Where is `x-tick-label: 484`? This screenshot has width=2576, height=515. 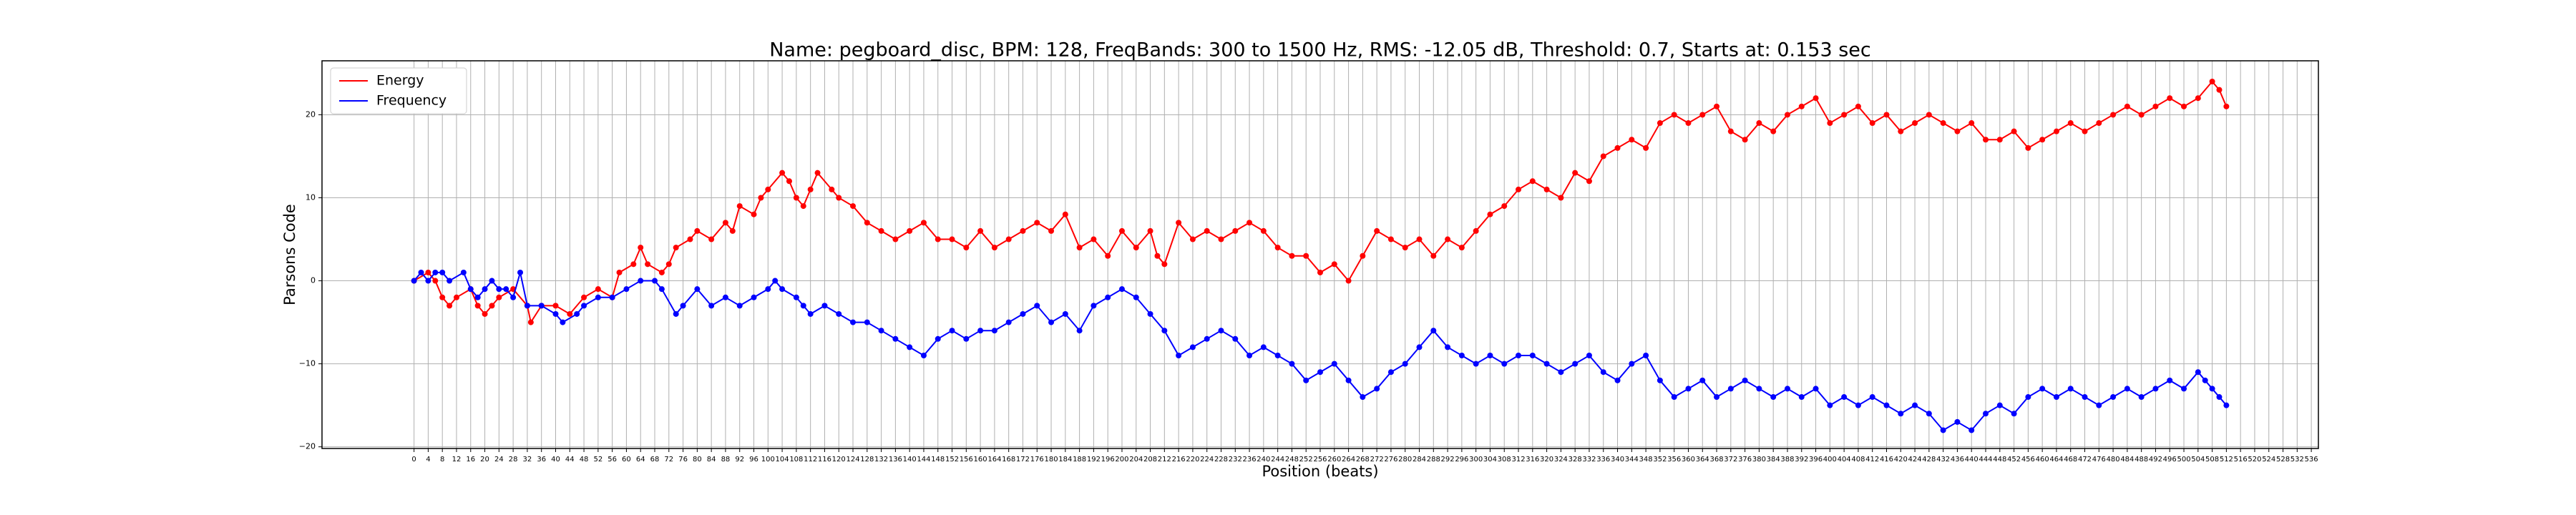
x-tick-label: 484 is located at coordinates (2127, 460).